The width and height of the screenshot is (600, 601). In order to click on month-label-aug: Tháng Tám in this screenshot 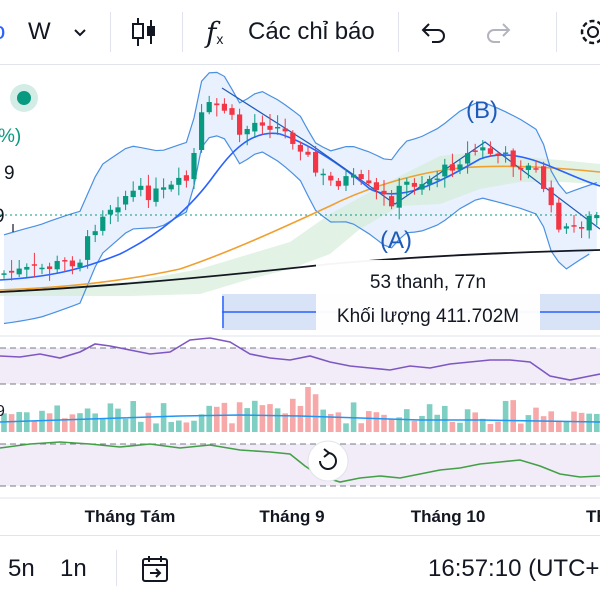, I will do `click(130, 516)`.